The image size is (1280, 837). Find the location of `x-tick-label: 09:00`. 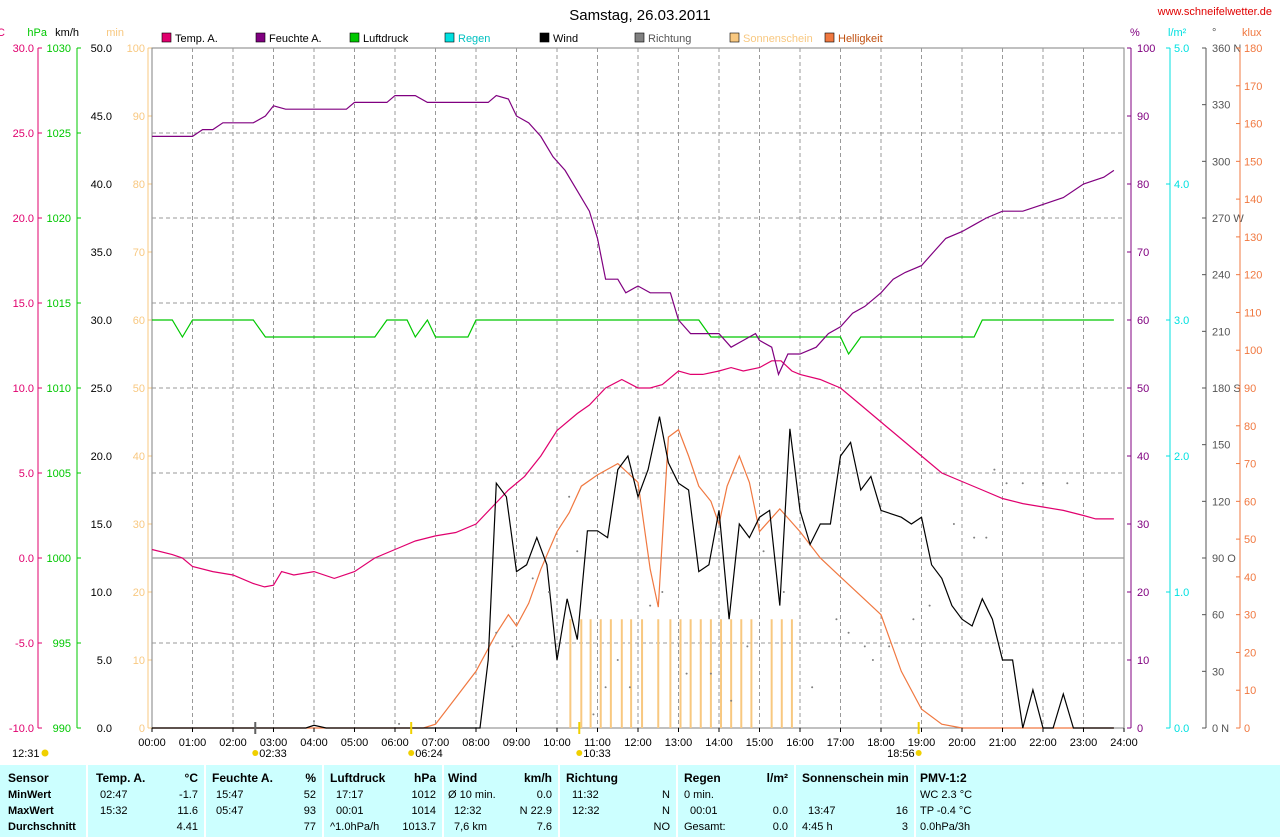

x-tick-label: 09:00 is located at coordinates (517, 743).